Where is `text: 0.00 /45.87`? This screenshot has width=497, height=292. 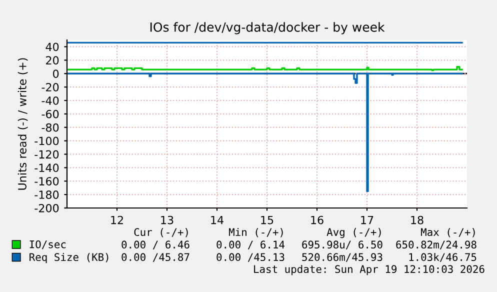
text: 0.00 /45.87 is located at coordinates (156, 257).